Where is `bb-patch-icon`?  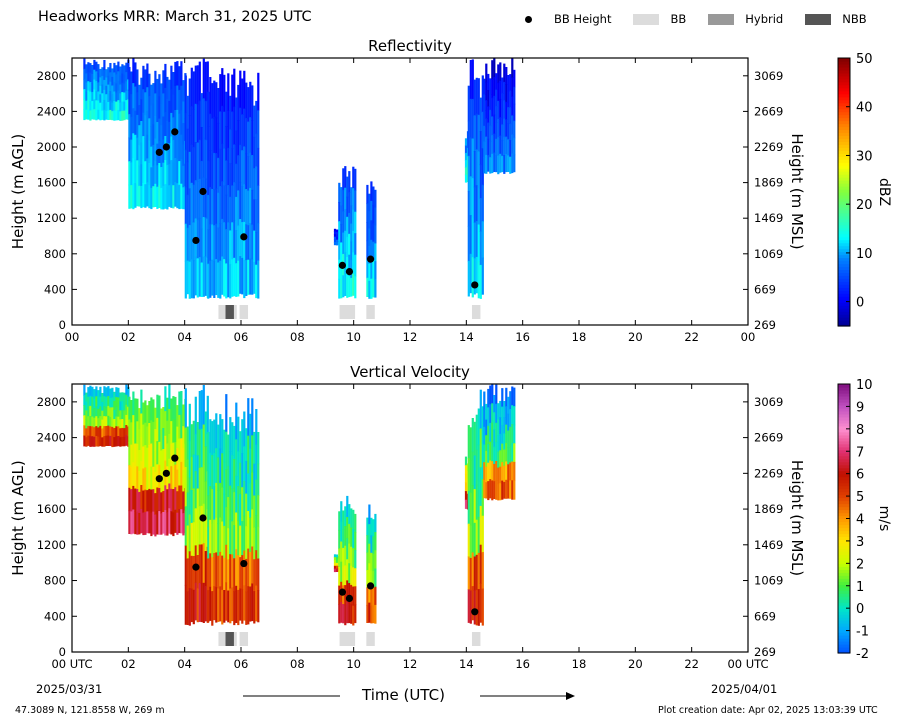 bb-patch-icon is located at coordinates (646, 19).